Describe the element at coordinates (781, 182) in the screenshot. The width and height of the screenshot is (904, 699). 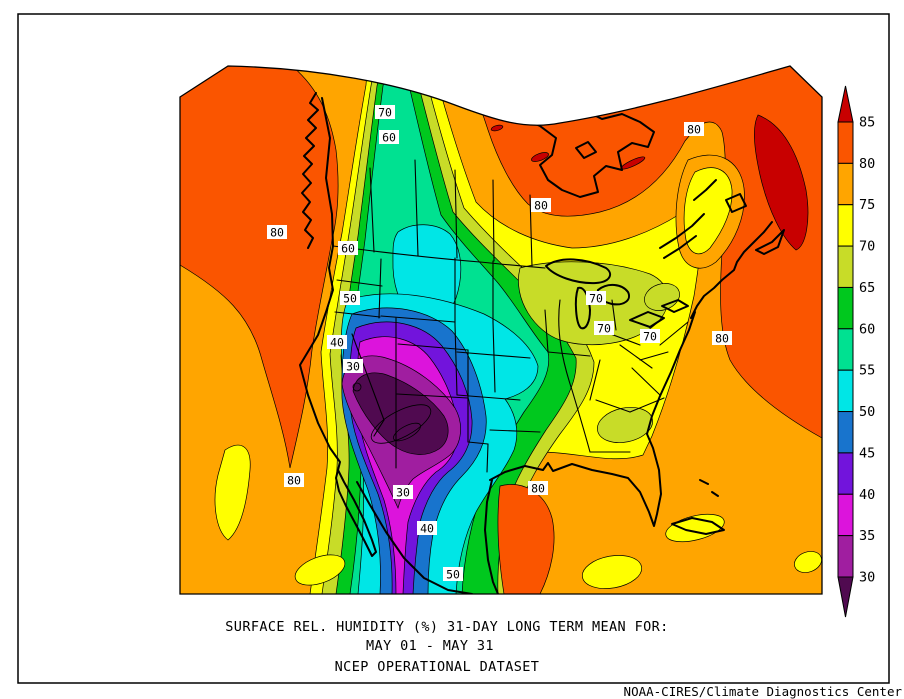
I see `band-gt85-blob` at that location.